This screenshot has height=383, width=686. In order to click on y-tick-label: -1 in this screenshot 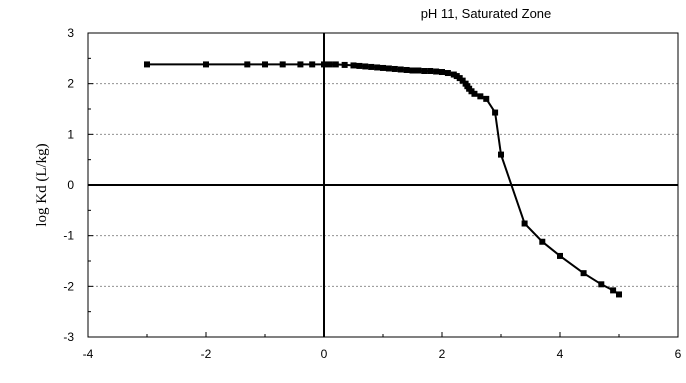, I will do `click(68, 236)`.